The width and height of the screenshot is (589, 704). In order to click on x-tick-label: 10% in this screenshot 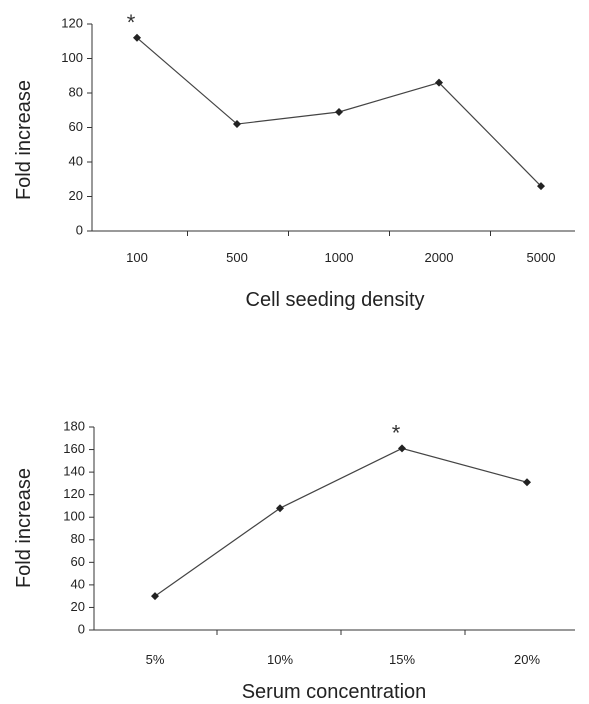, I will do `click(280, 659)`.